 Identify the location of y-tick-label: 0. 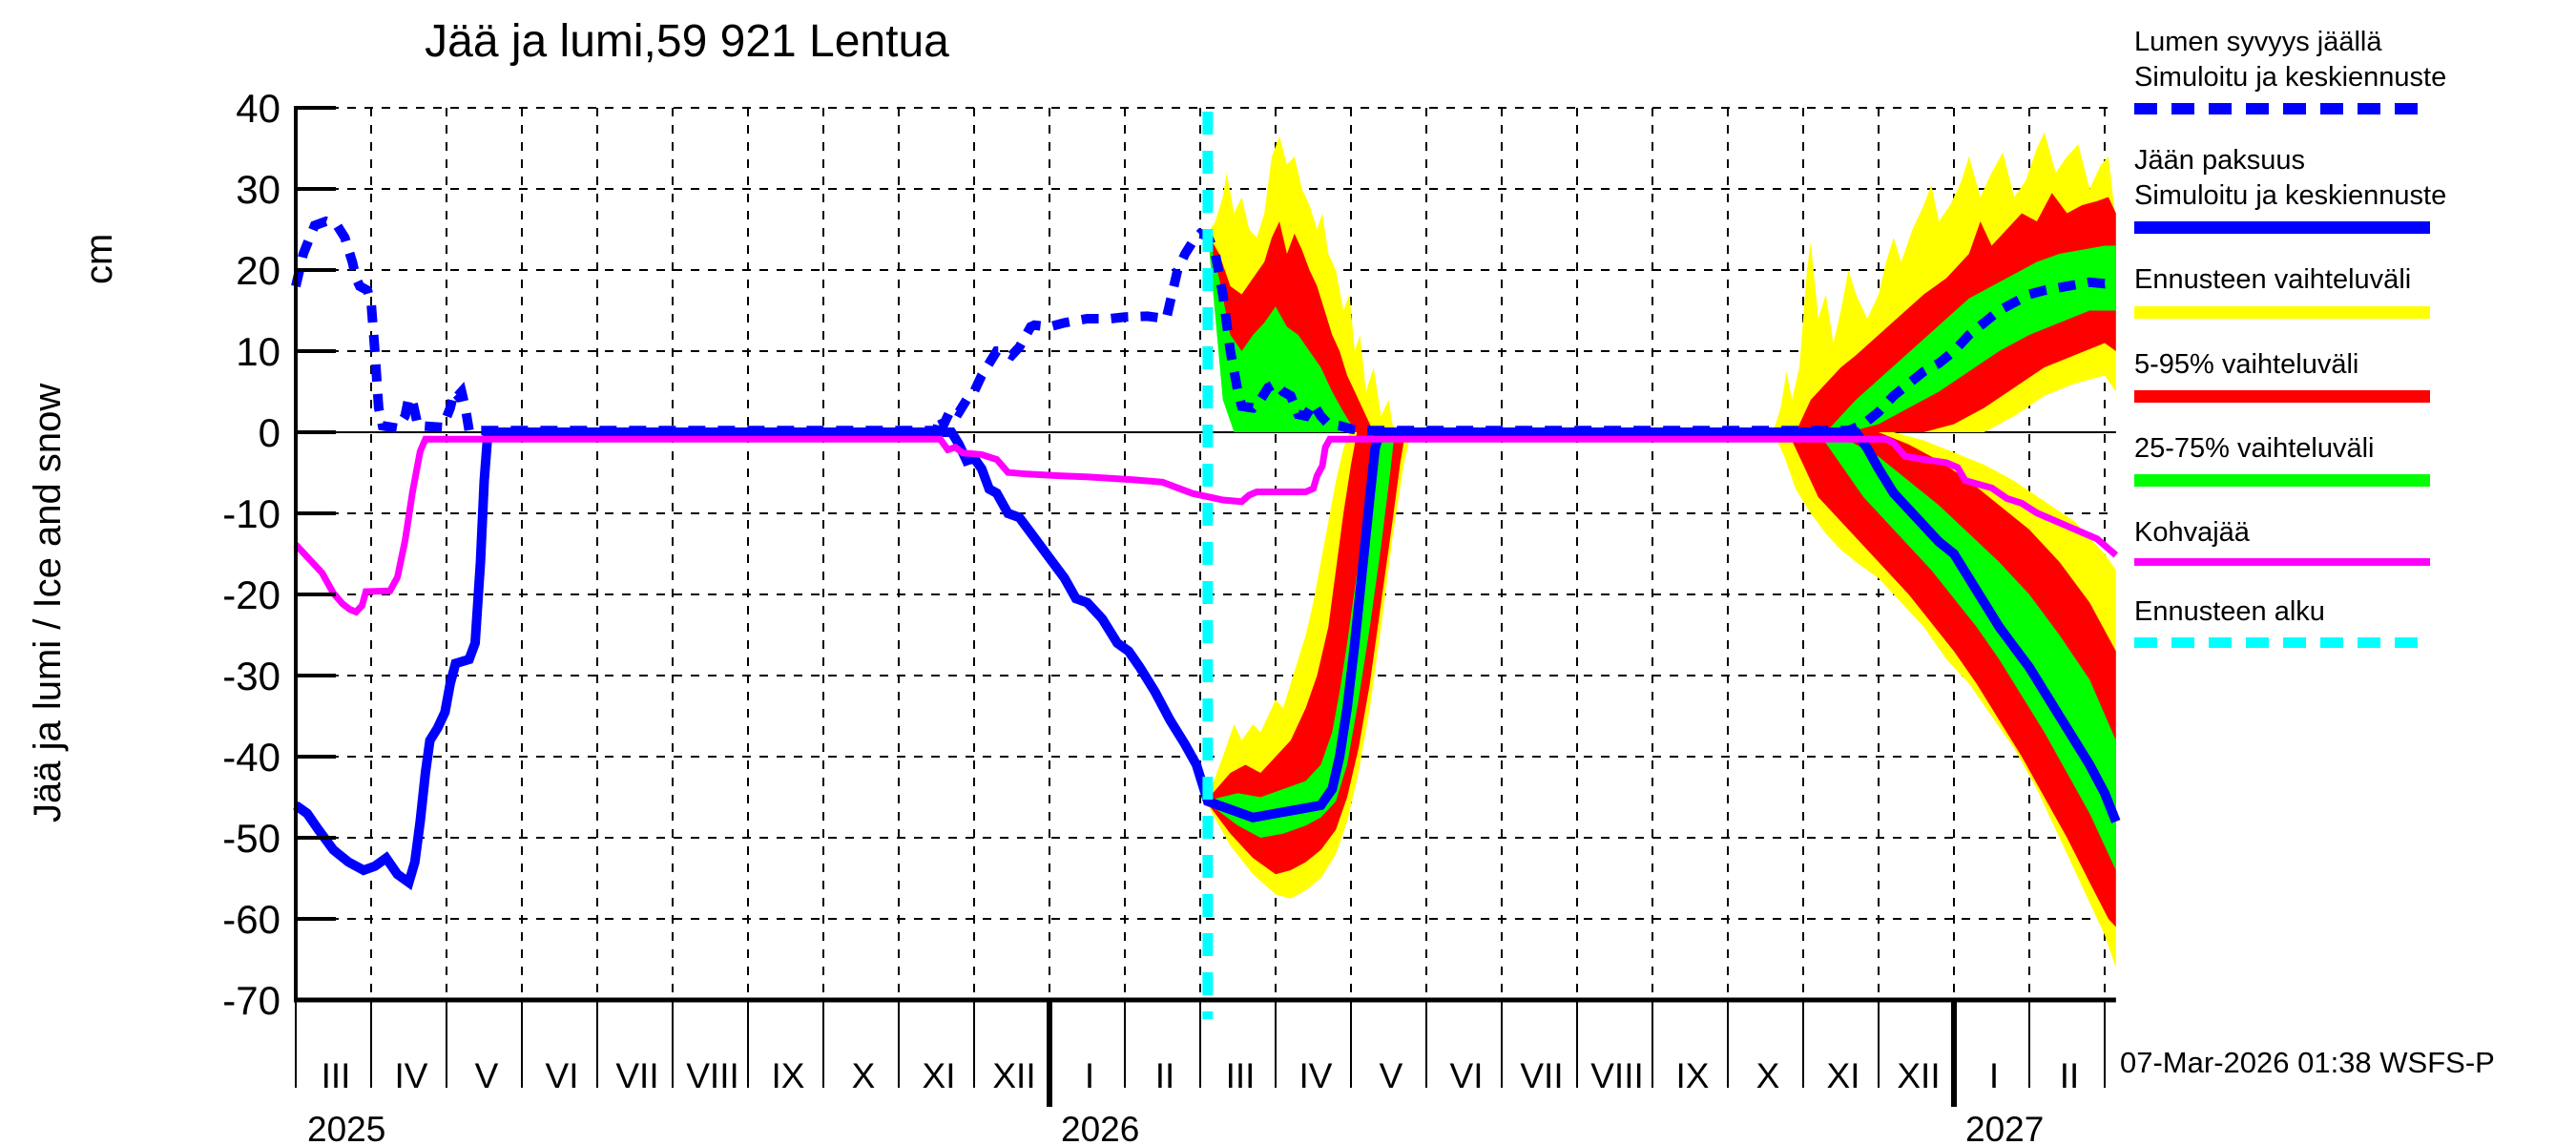
(269, 432).